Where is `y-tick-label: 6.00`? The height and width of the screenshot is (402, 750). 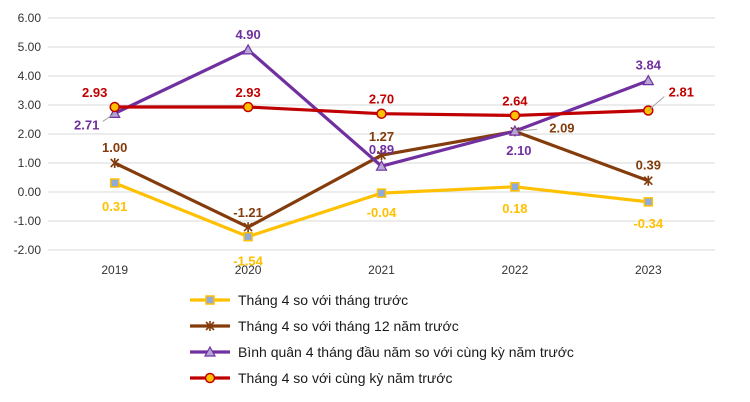
y-tick-label: 6.00 is located at coordinates (30, 18).